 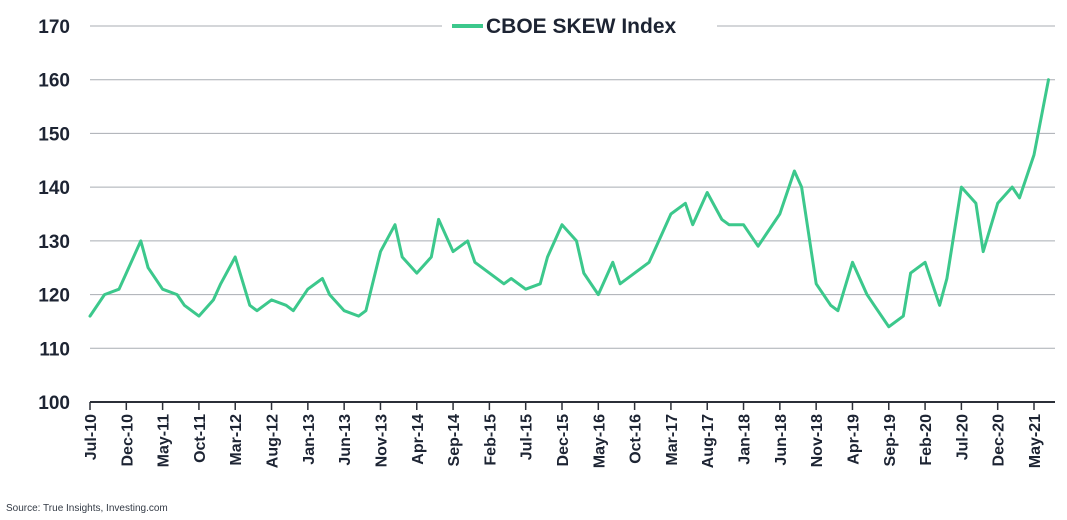 I want to click on y-axis-ticks: 100 110 120 130 140 150 160 170, so click(x=54, y=215).